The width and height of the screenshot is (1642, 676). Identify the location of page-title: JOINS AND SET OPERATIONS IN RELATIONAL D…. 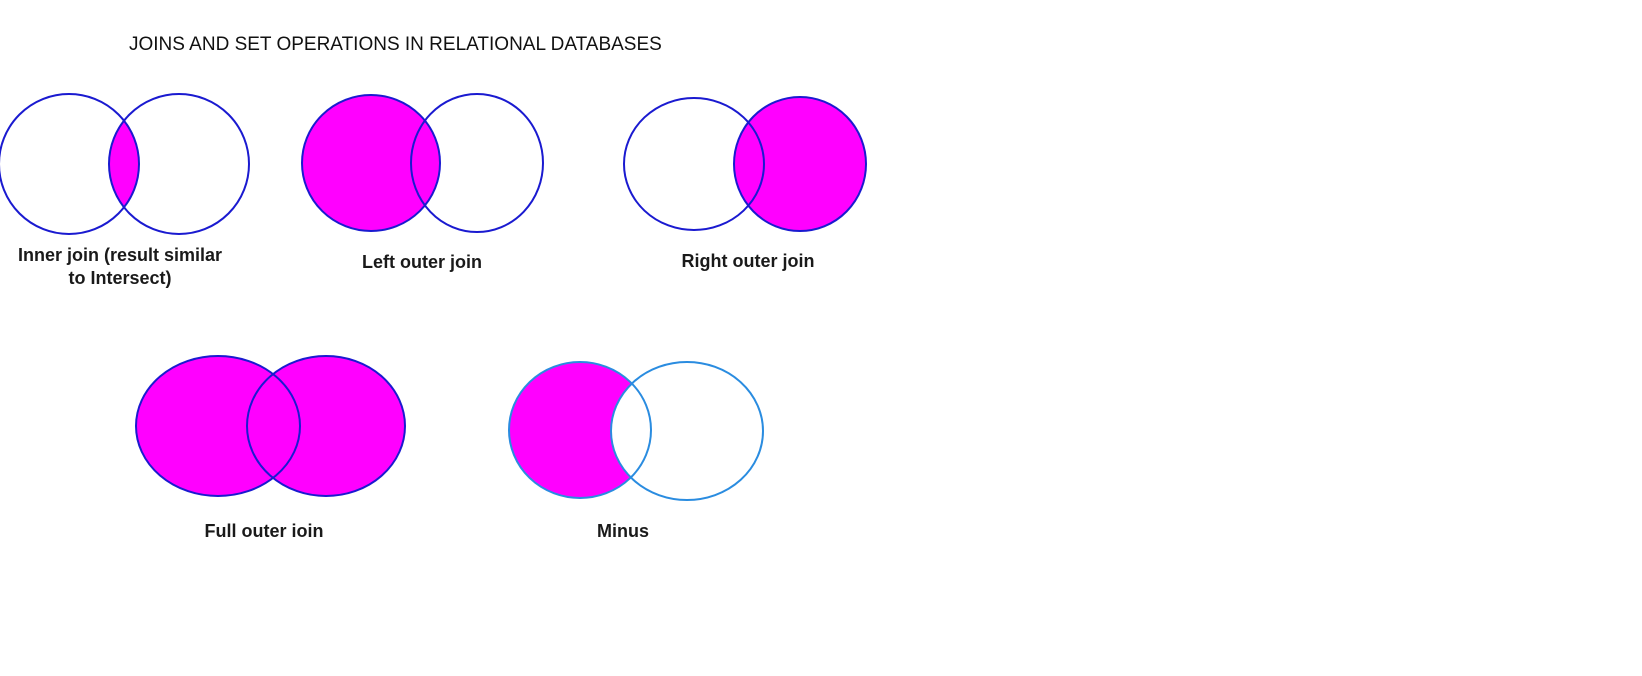
(395, 44).